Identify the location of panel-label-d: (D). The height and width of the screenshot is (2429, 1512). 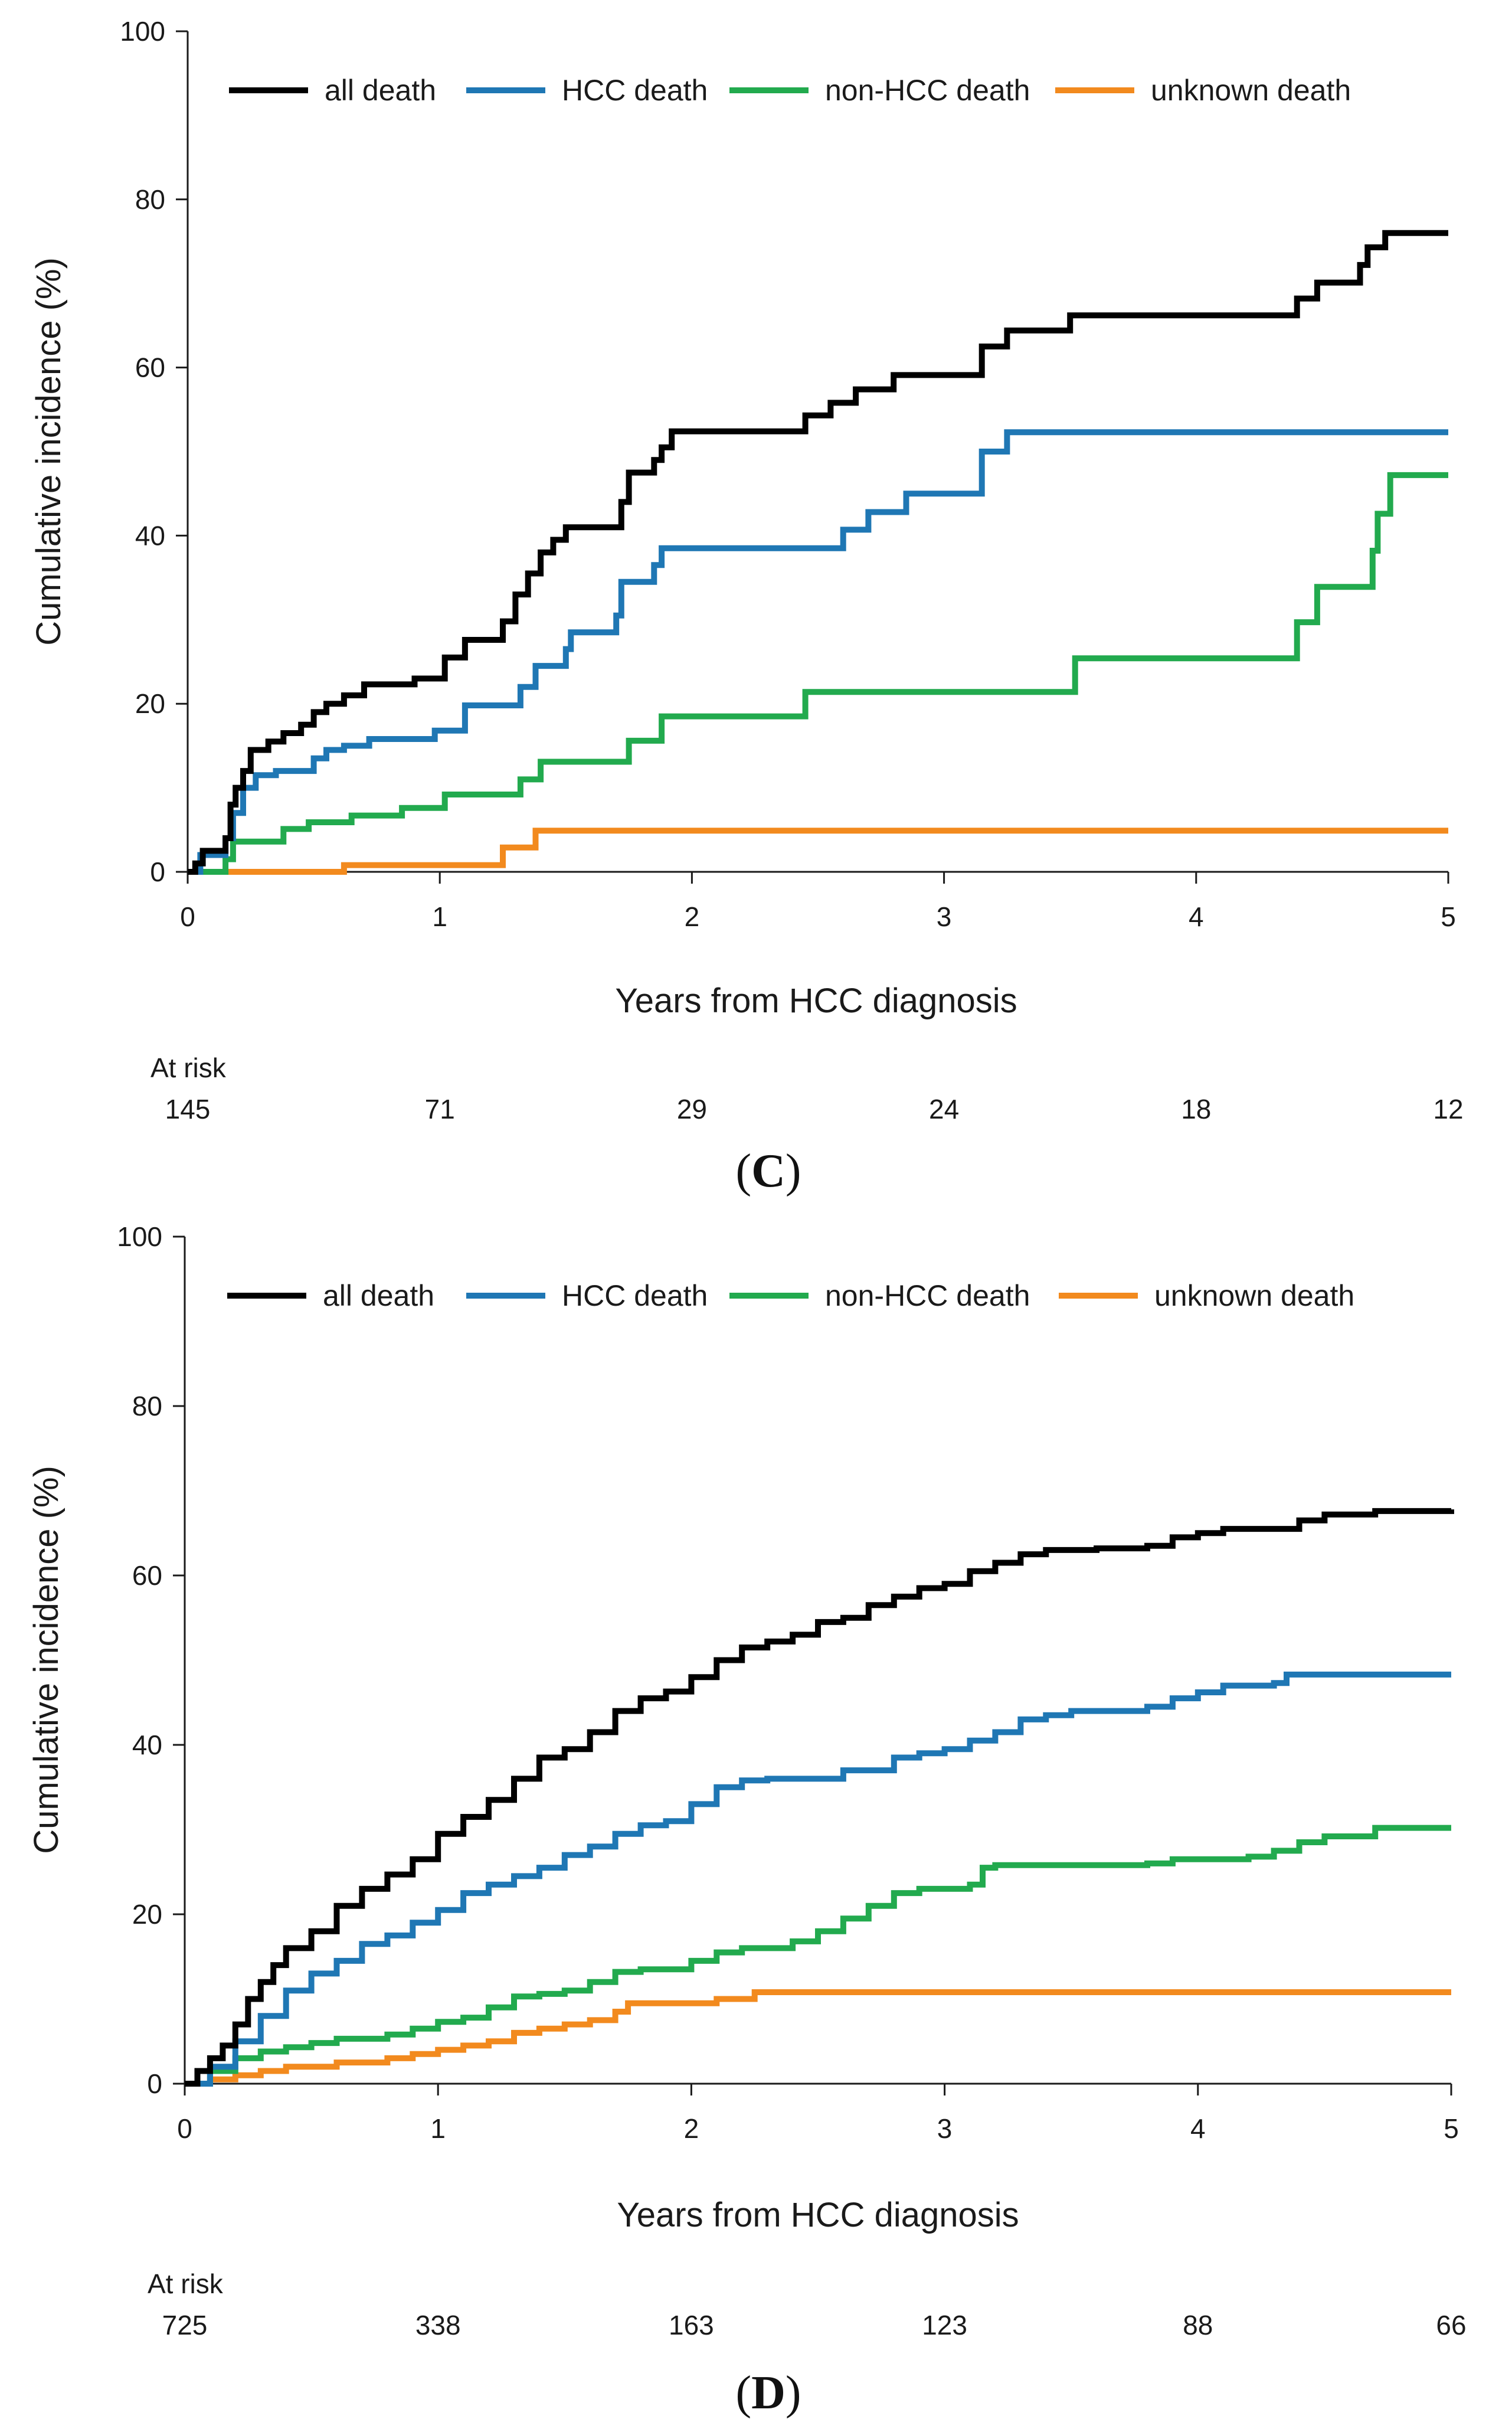
(768, 2393).